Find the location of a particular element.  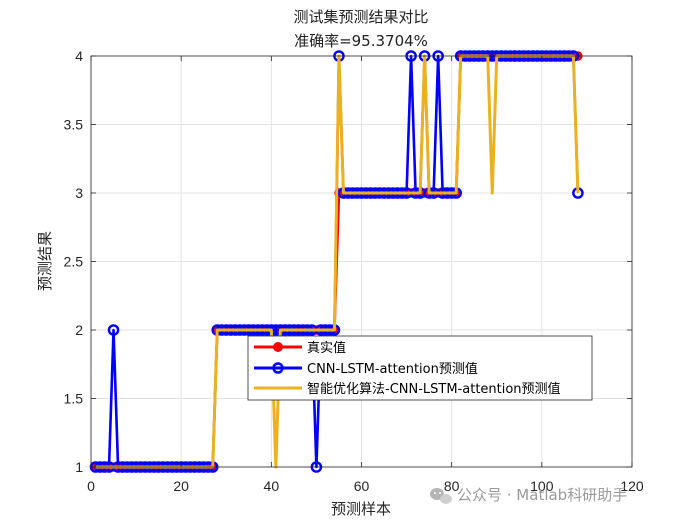

watermark: 公众号 · Matlab科研助手 is located at coordinates (528, 495).